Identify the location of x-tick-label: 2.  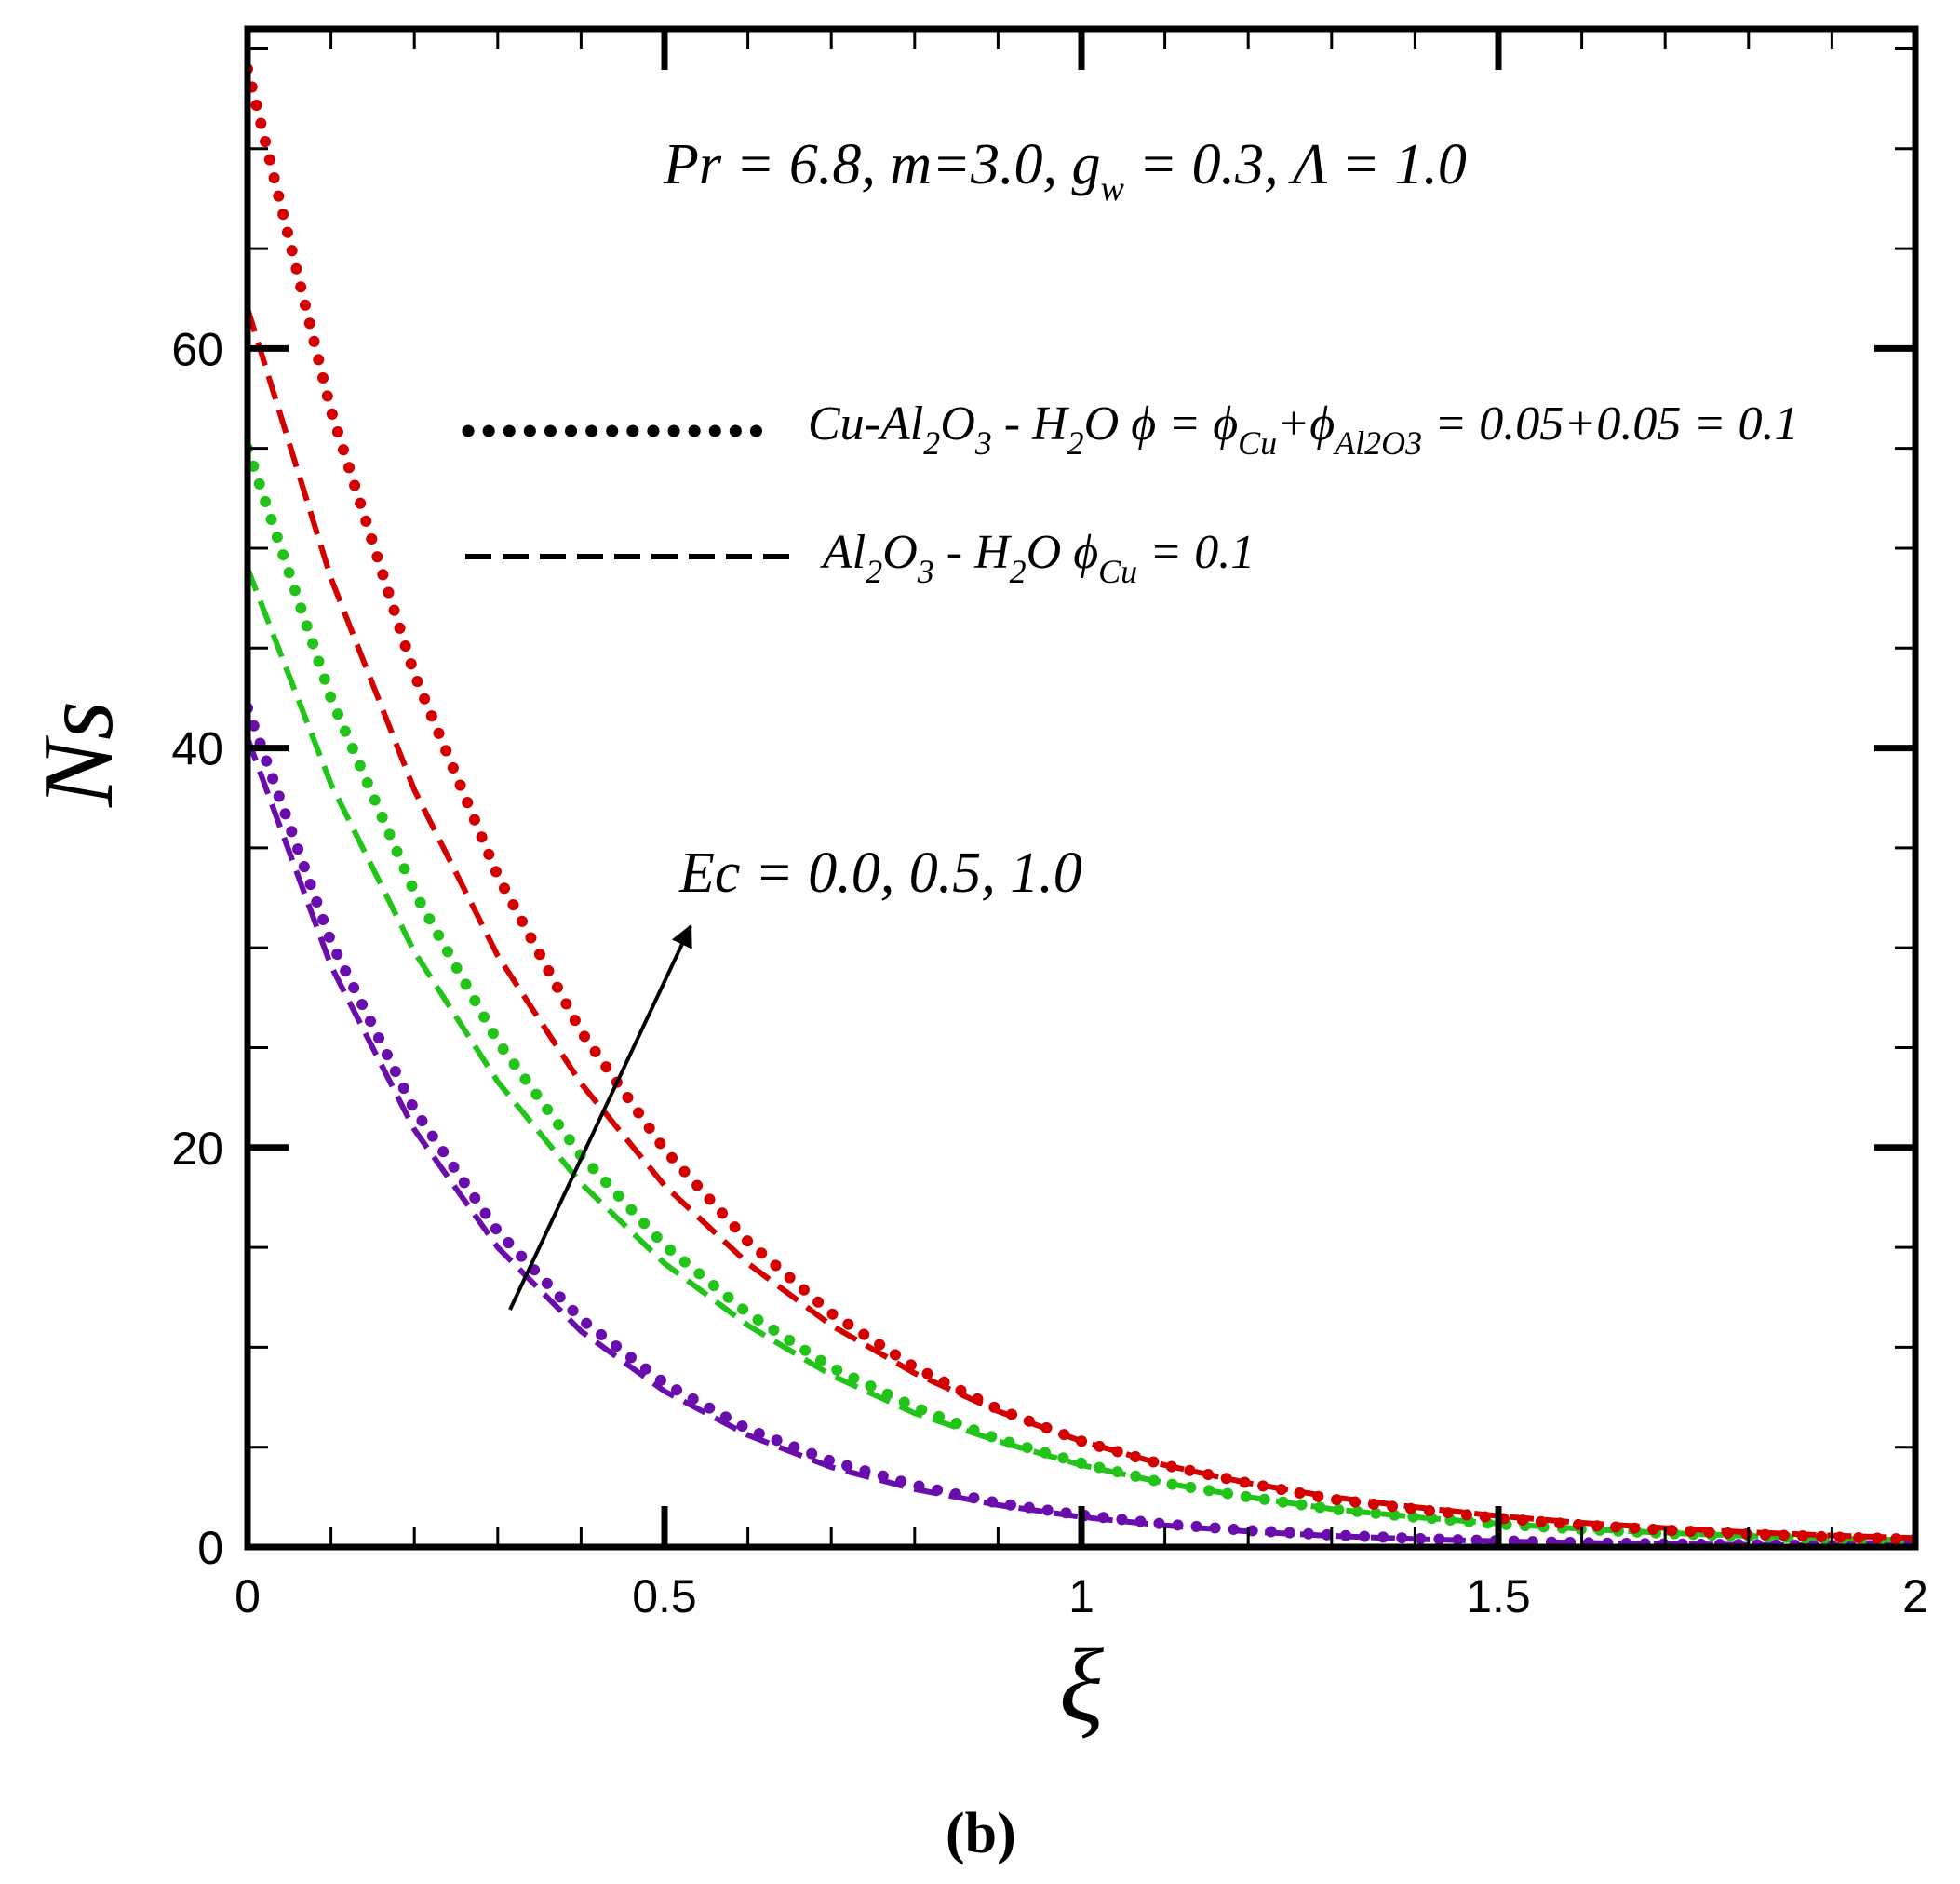
(1915, 1596).